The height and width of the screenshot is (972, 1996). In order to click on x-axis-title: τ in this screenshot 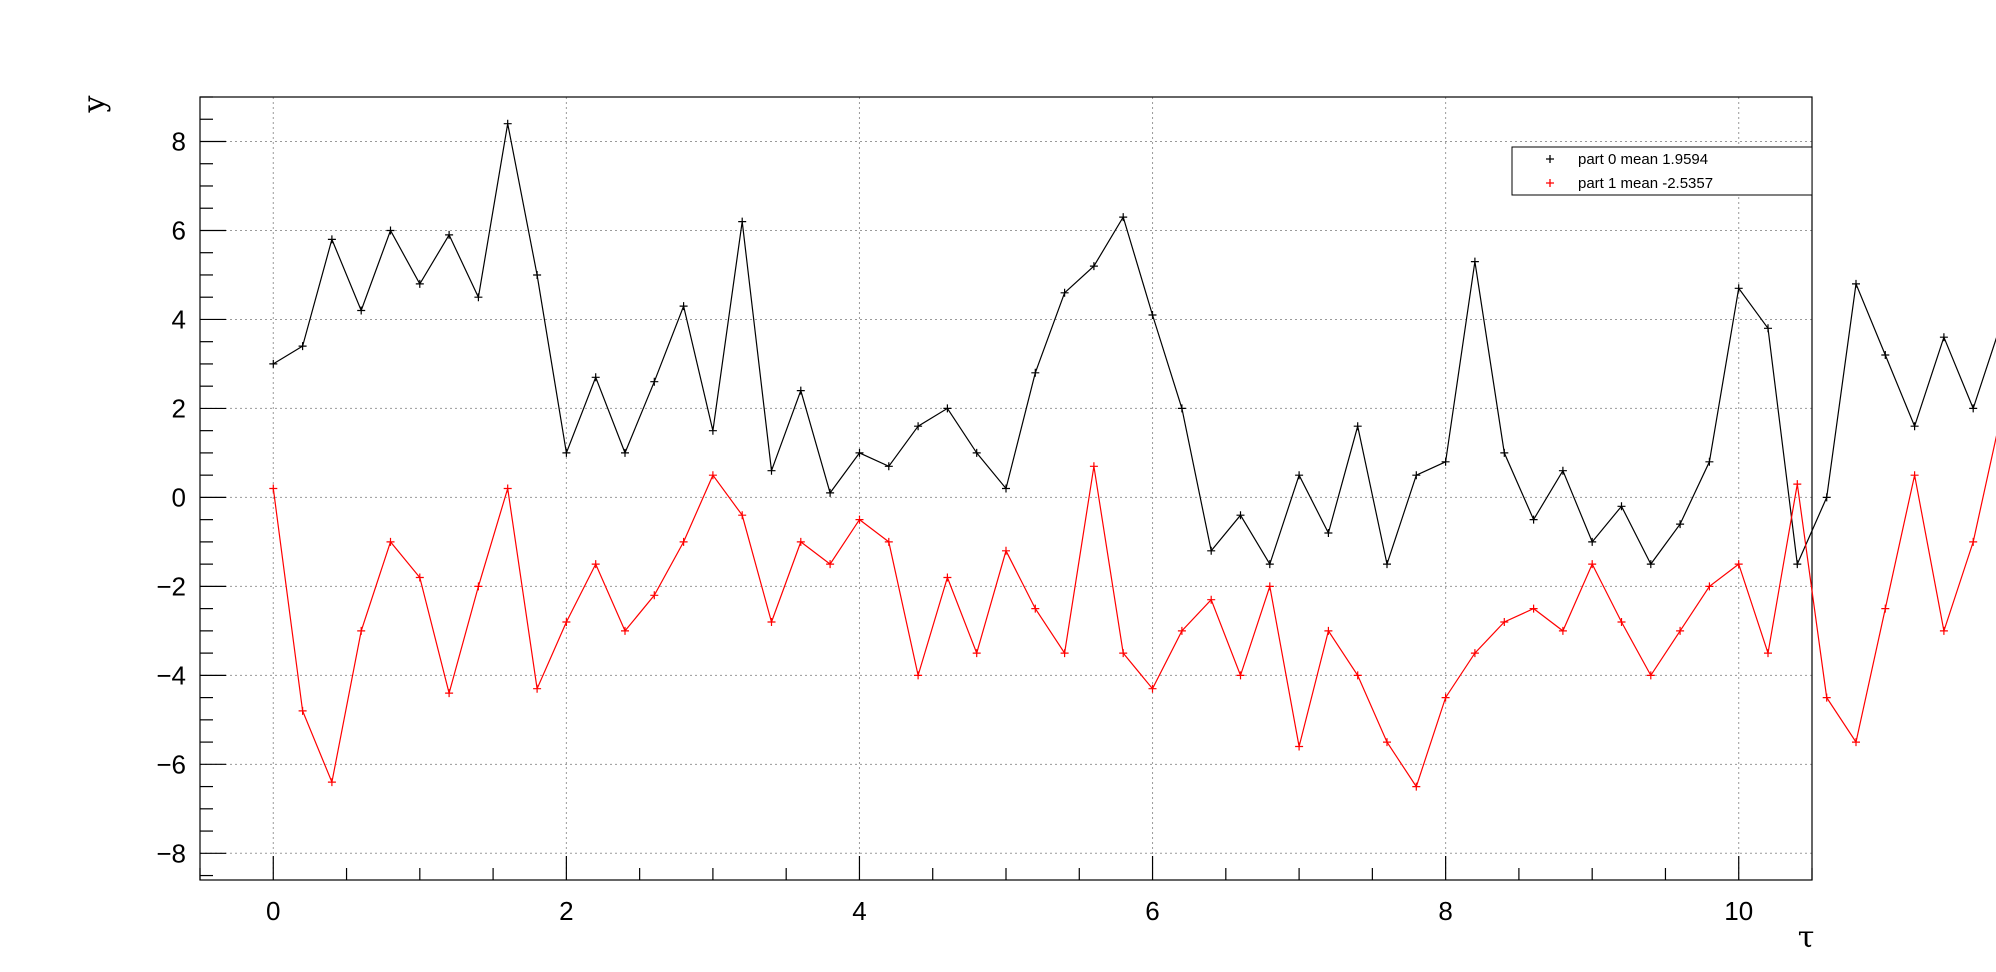, I will do `click(1806, 937)`.